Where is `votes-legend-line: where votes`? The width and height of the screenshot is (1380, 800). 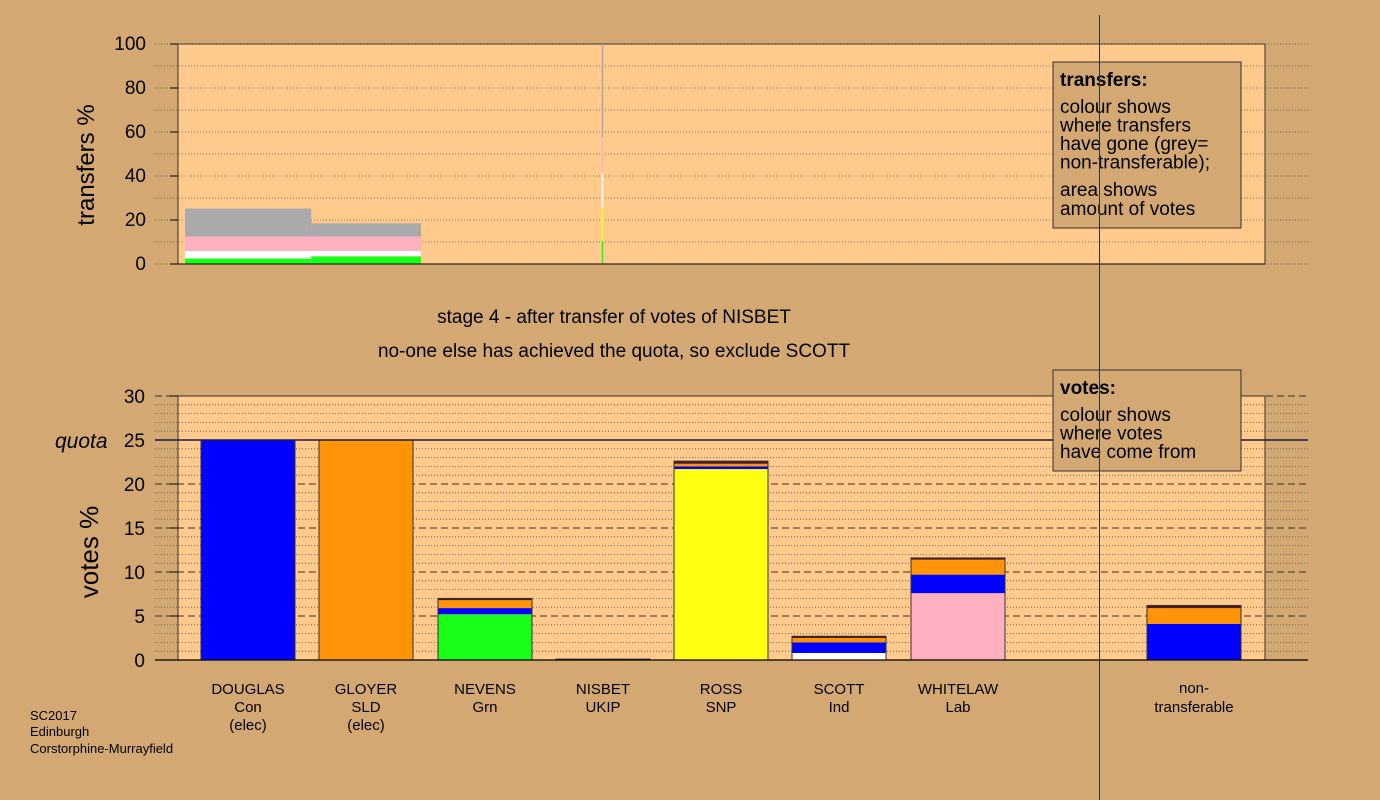
votes-legend-line: where votes is located at coordinates (1110, 434).